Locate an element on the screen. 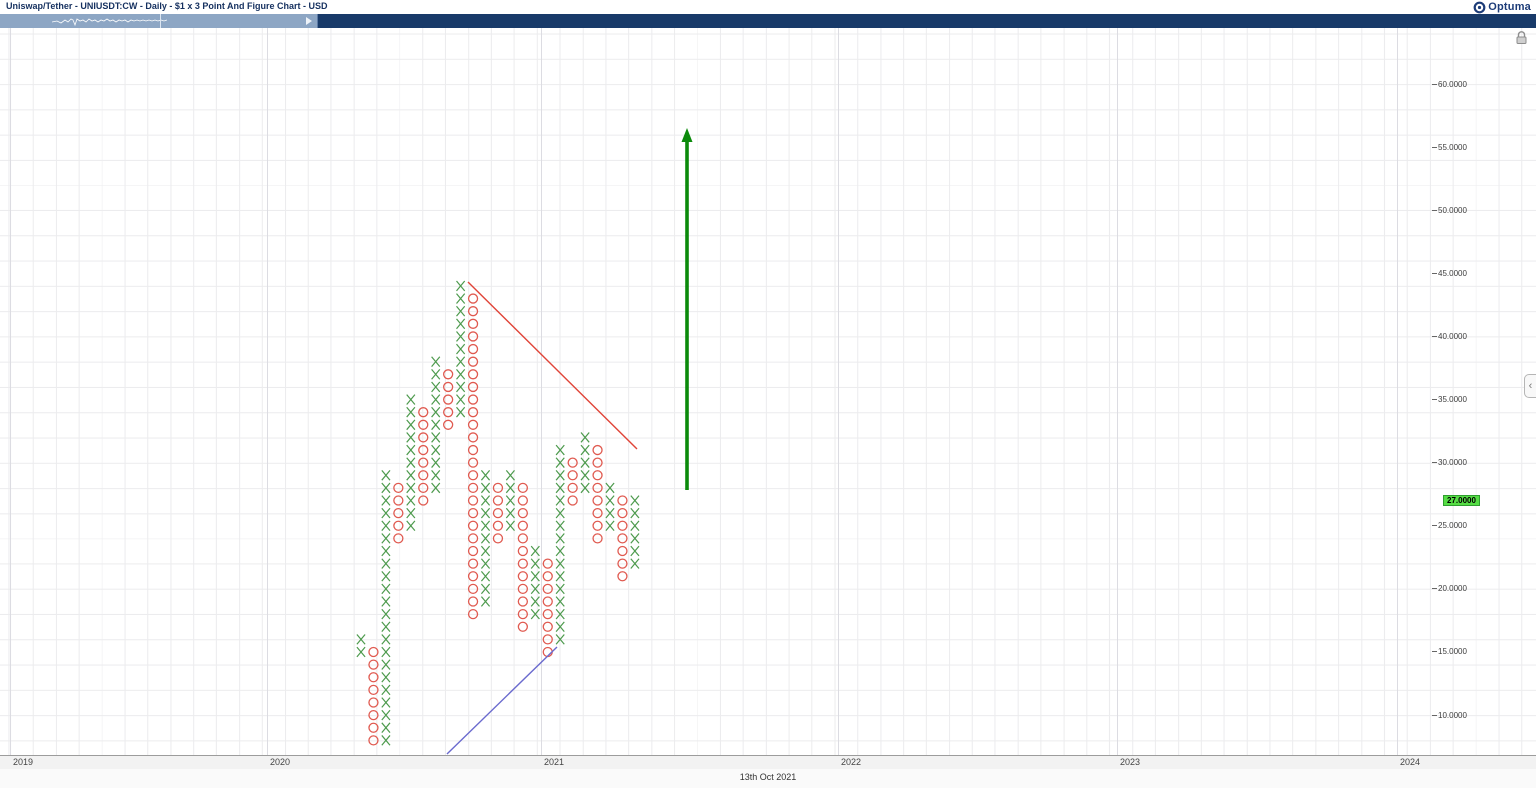  toolbar is located at coordinates (768, 21).